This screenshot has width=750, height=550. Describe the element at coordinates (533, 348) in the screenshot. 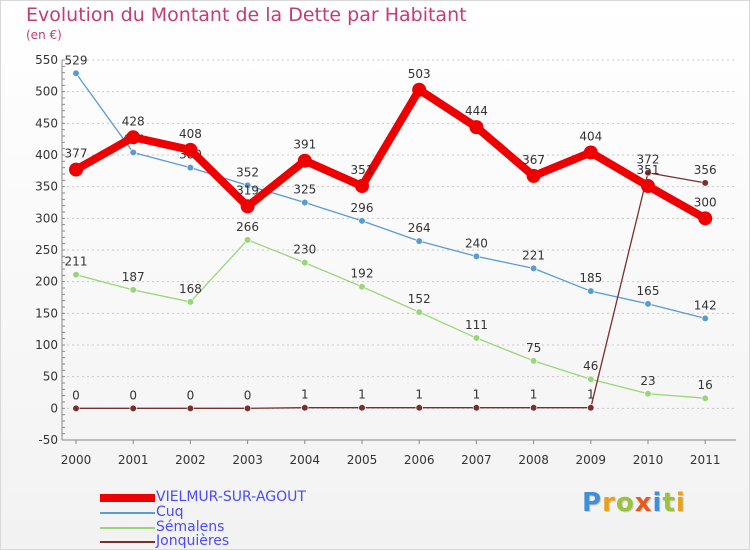

I see `data-label: 75` at that location.